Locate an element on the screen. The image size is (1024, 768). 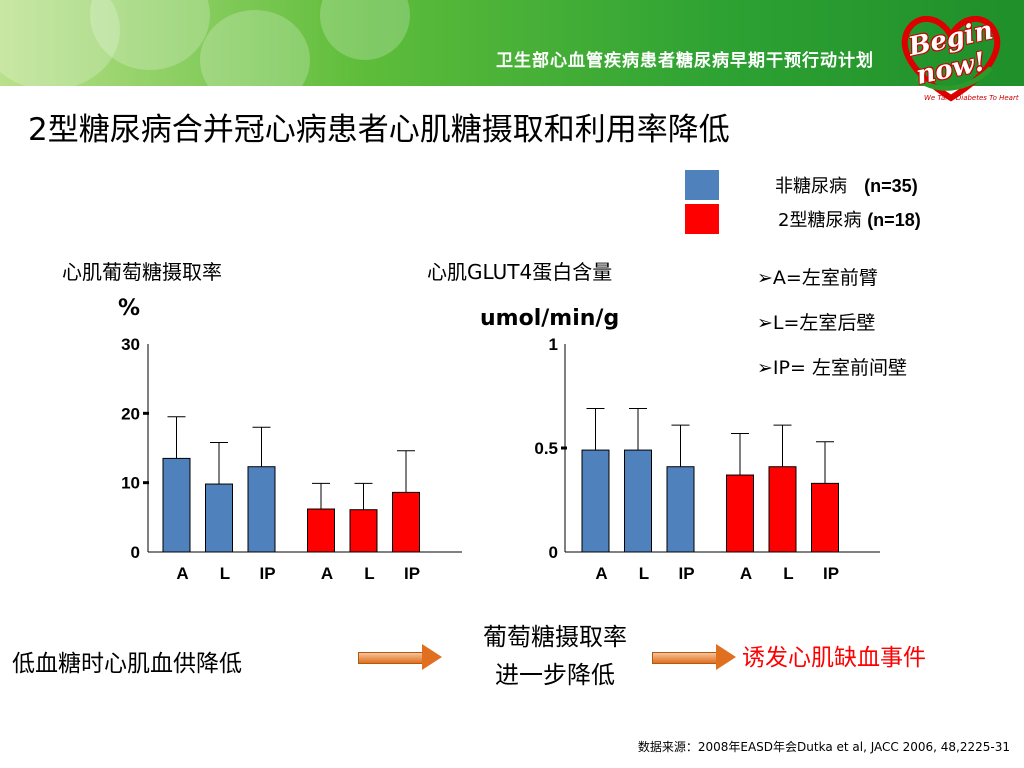
page-title: 2型糖尿病合并冠心病患者心肌糖摄取和利用率降低 is located at coordinates (379, 130).